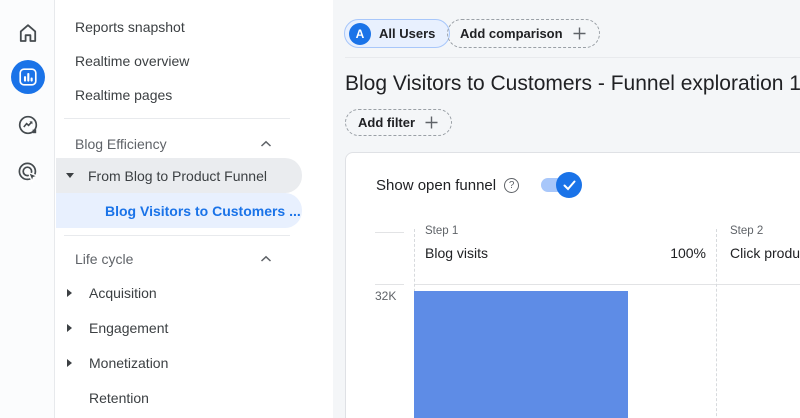 The image size is (800, 418). What do you see at coordinates (572, 57) in the screenshot?
I see `header-divider` at bounding box center [572, 57].